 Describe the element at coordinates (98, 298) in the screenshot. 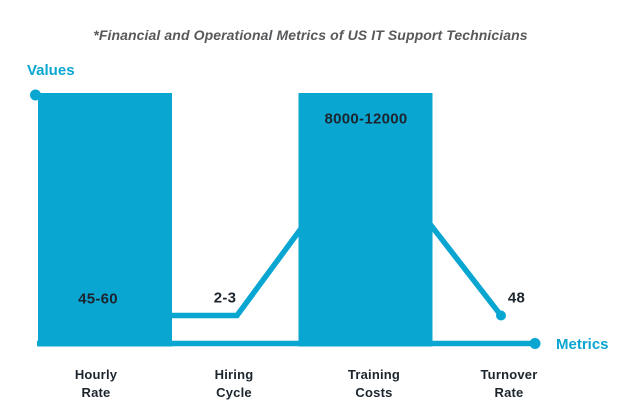

I see `value-label-hourly-rate: 45-60` at that location.